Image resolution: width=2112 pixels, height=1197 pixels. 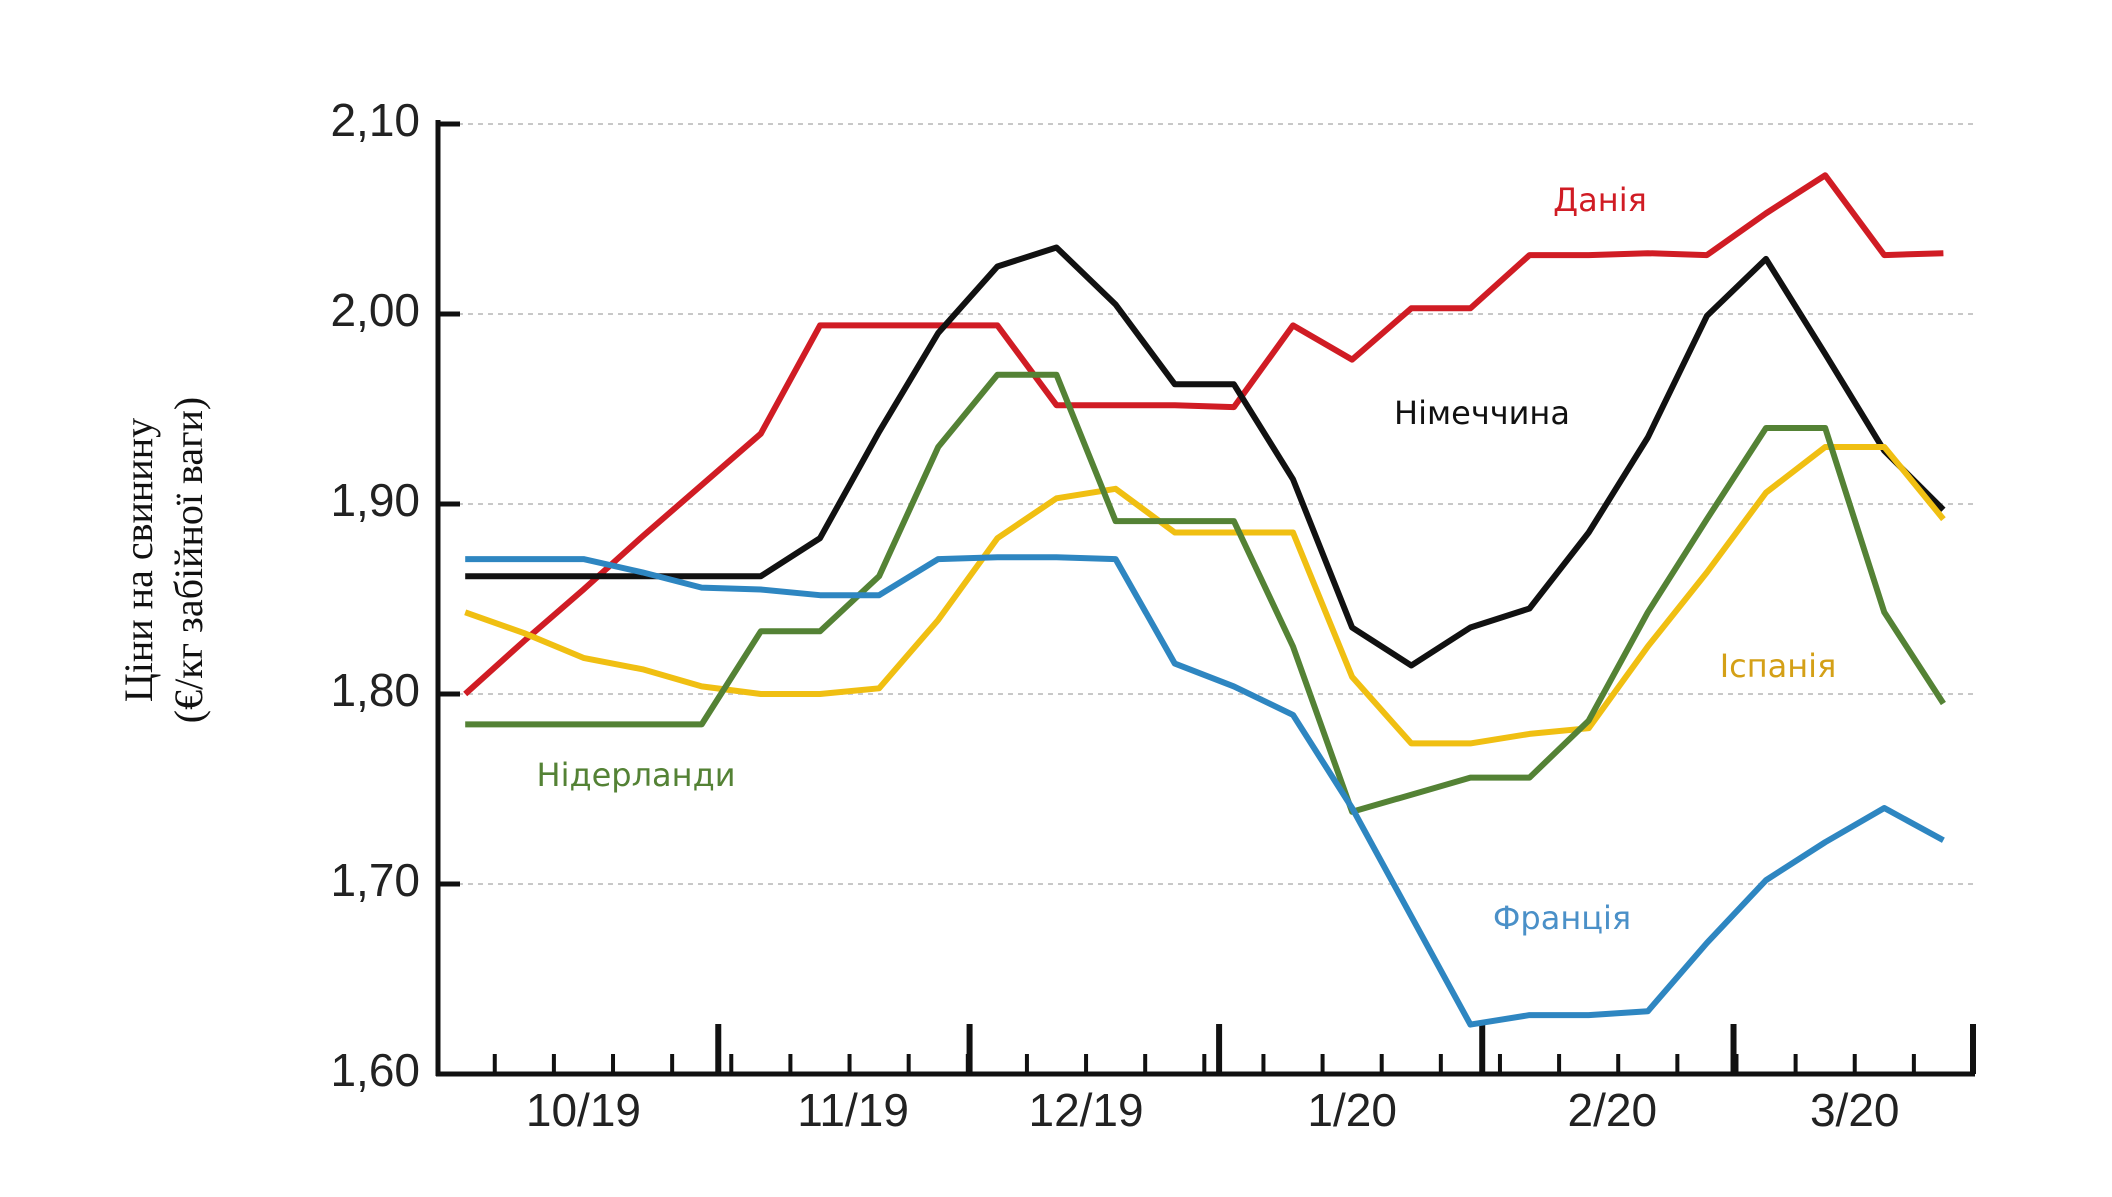 What do you see at coordinates (188, 560) in the screenshot?
I see `y-axis-title-line: (€/кг забійної ваги)` at bounding box center [188, 560].